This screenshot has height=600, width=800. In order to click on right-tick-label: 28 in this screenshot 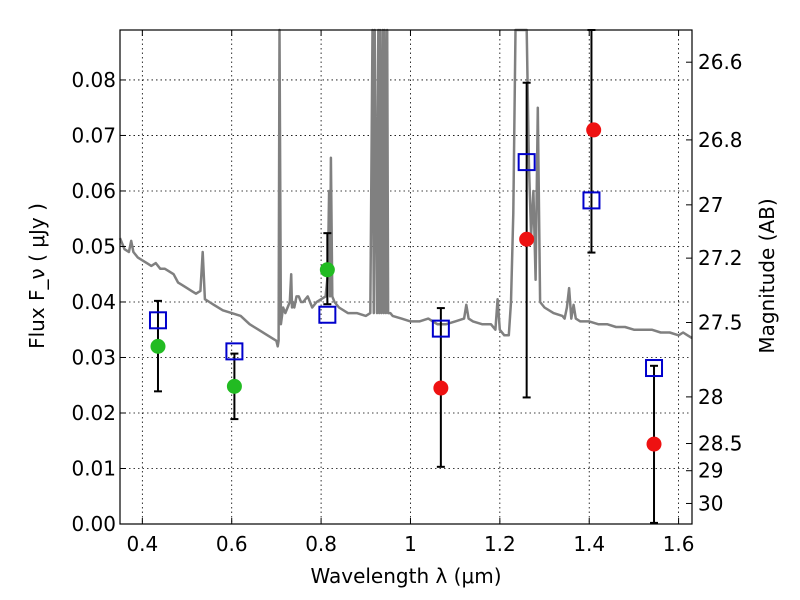, I will do `click(710, 397)`.